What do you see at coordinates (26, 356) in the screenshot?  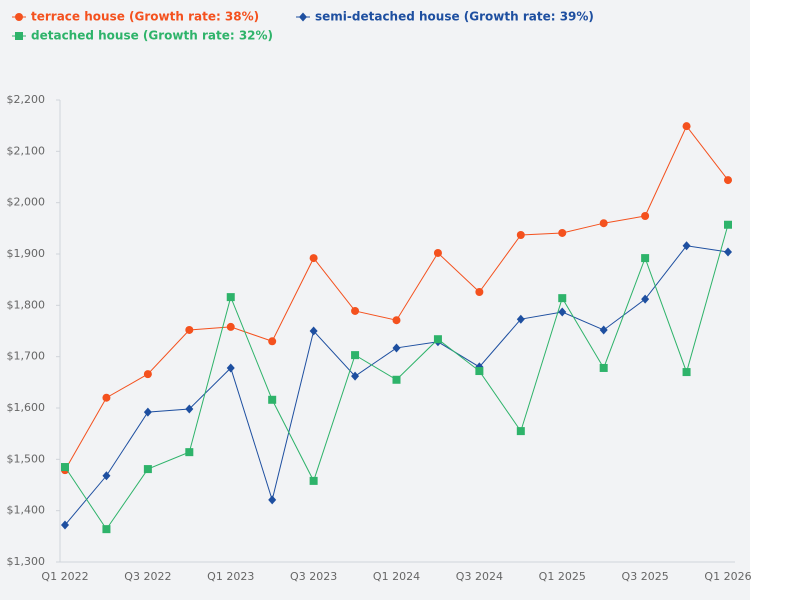 I see `y-tick-label: $1,700` at bounding box center [26, 356].